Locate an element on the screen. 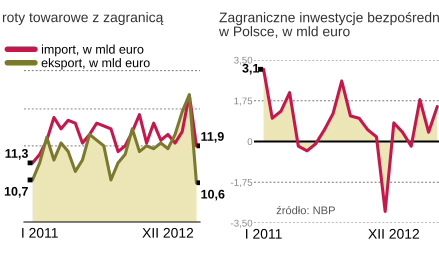 The height and width of the screenshot is (268, 439). legend-label: import, w mld euro is located at coordinates (93, 50).